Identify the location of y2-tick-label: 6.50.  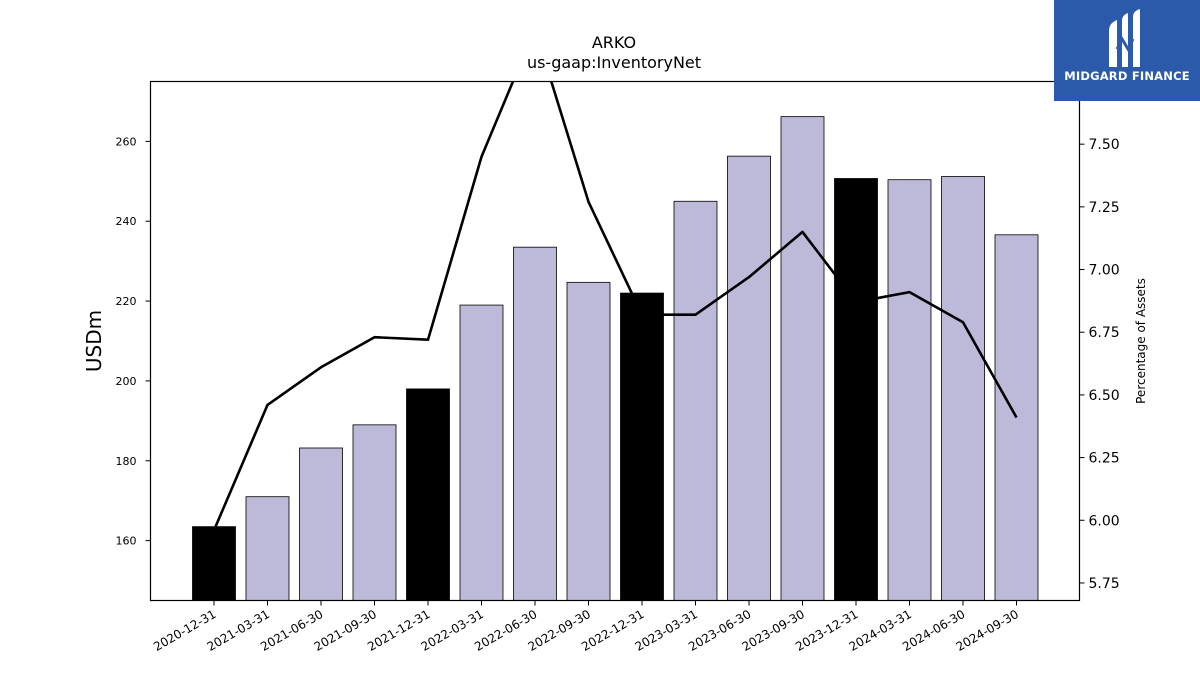
(1104, 396).